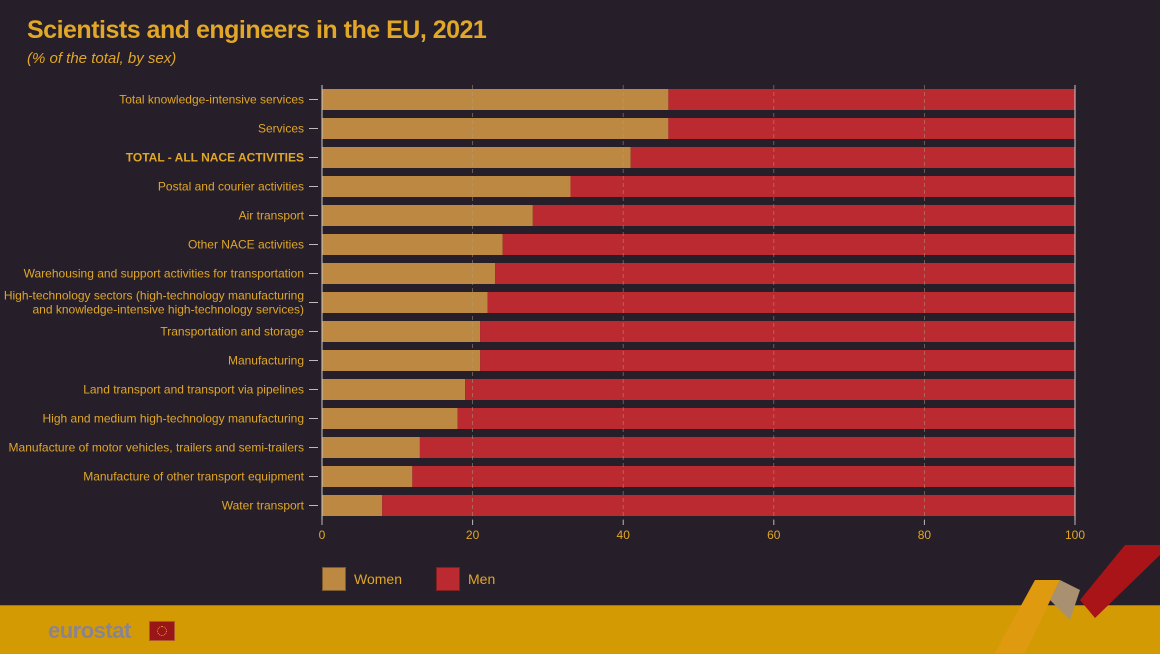 Image resolution: width=1160 pixels, height=654 pixels. Describe the element at coordinates (580, 629) in the screenshot. I see `footer-band` at that location.